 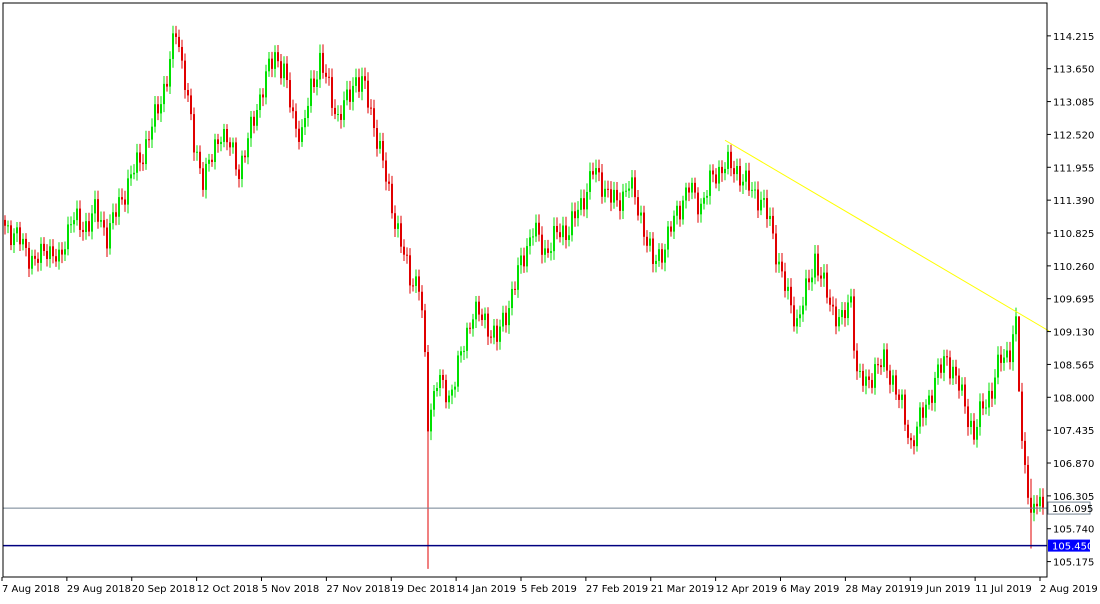 I want to click on x-tick-label: 7 Aug 2018, so click(x=31, y=589).